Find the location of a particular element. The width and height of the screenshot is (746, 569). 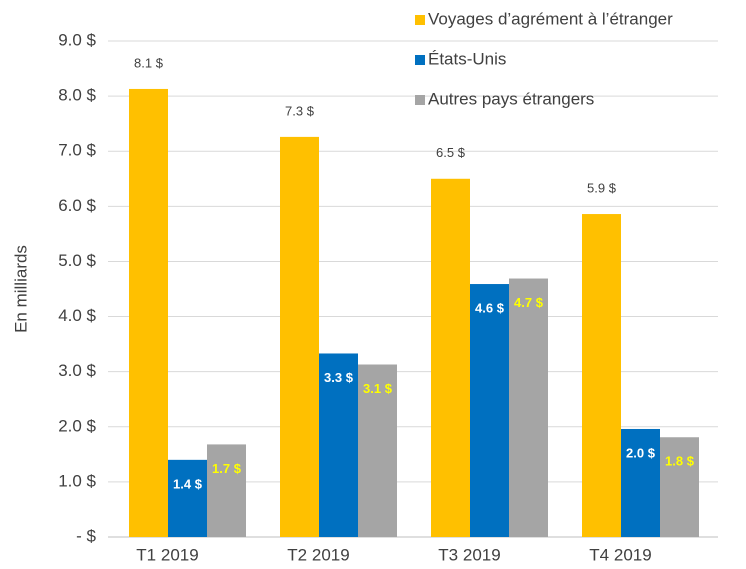

data-label: 6.5 $ is located at coordinates (451, 152).